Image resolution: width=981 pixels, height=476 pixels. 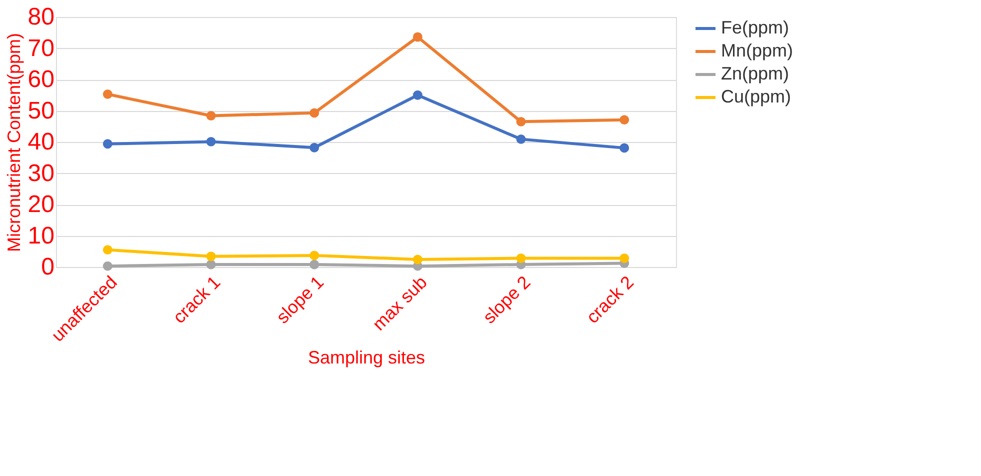 What do you see at coordinates (41, 173) in the screenshot?
I see `y-tick-label: 30` at bounding box center [41, 173].